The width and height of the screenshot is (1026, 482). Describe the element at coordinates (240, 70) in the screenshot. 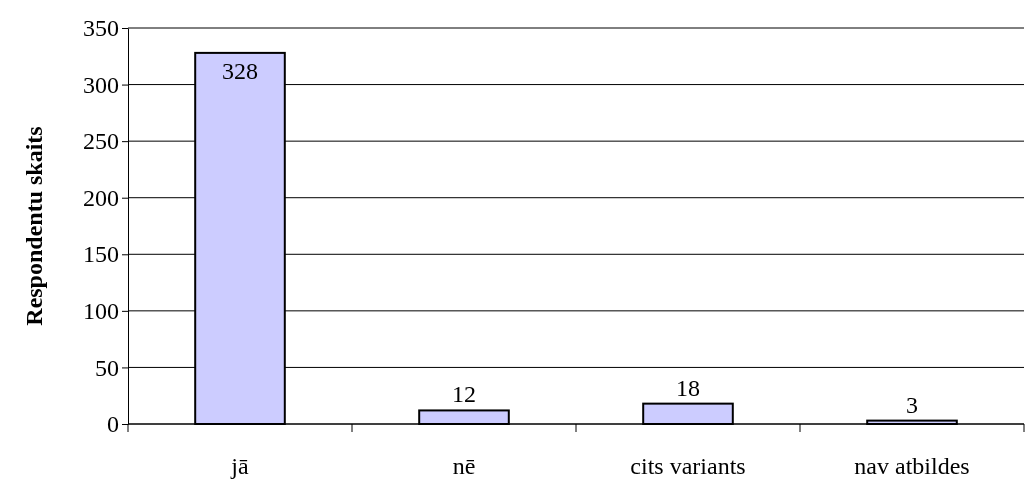

I see `data-label: 328` at that location.